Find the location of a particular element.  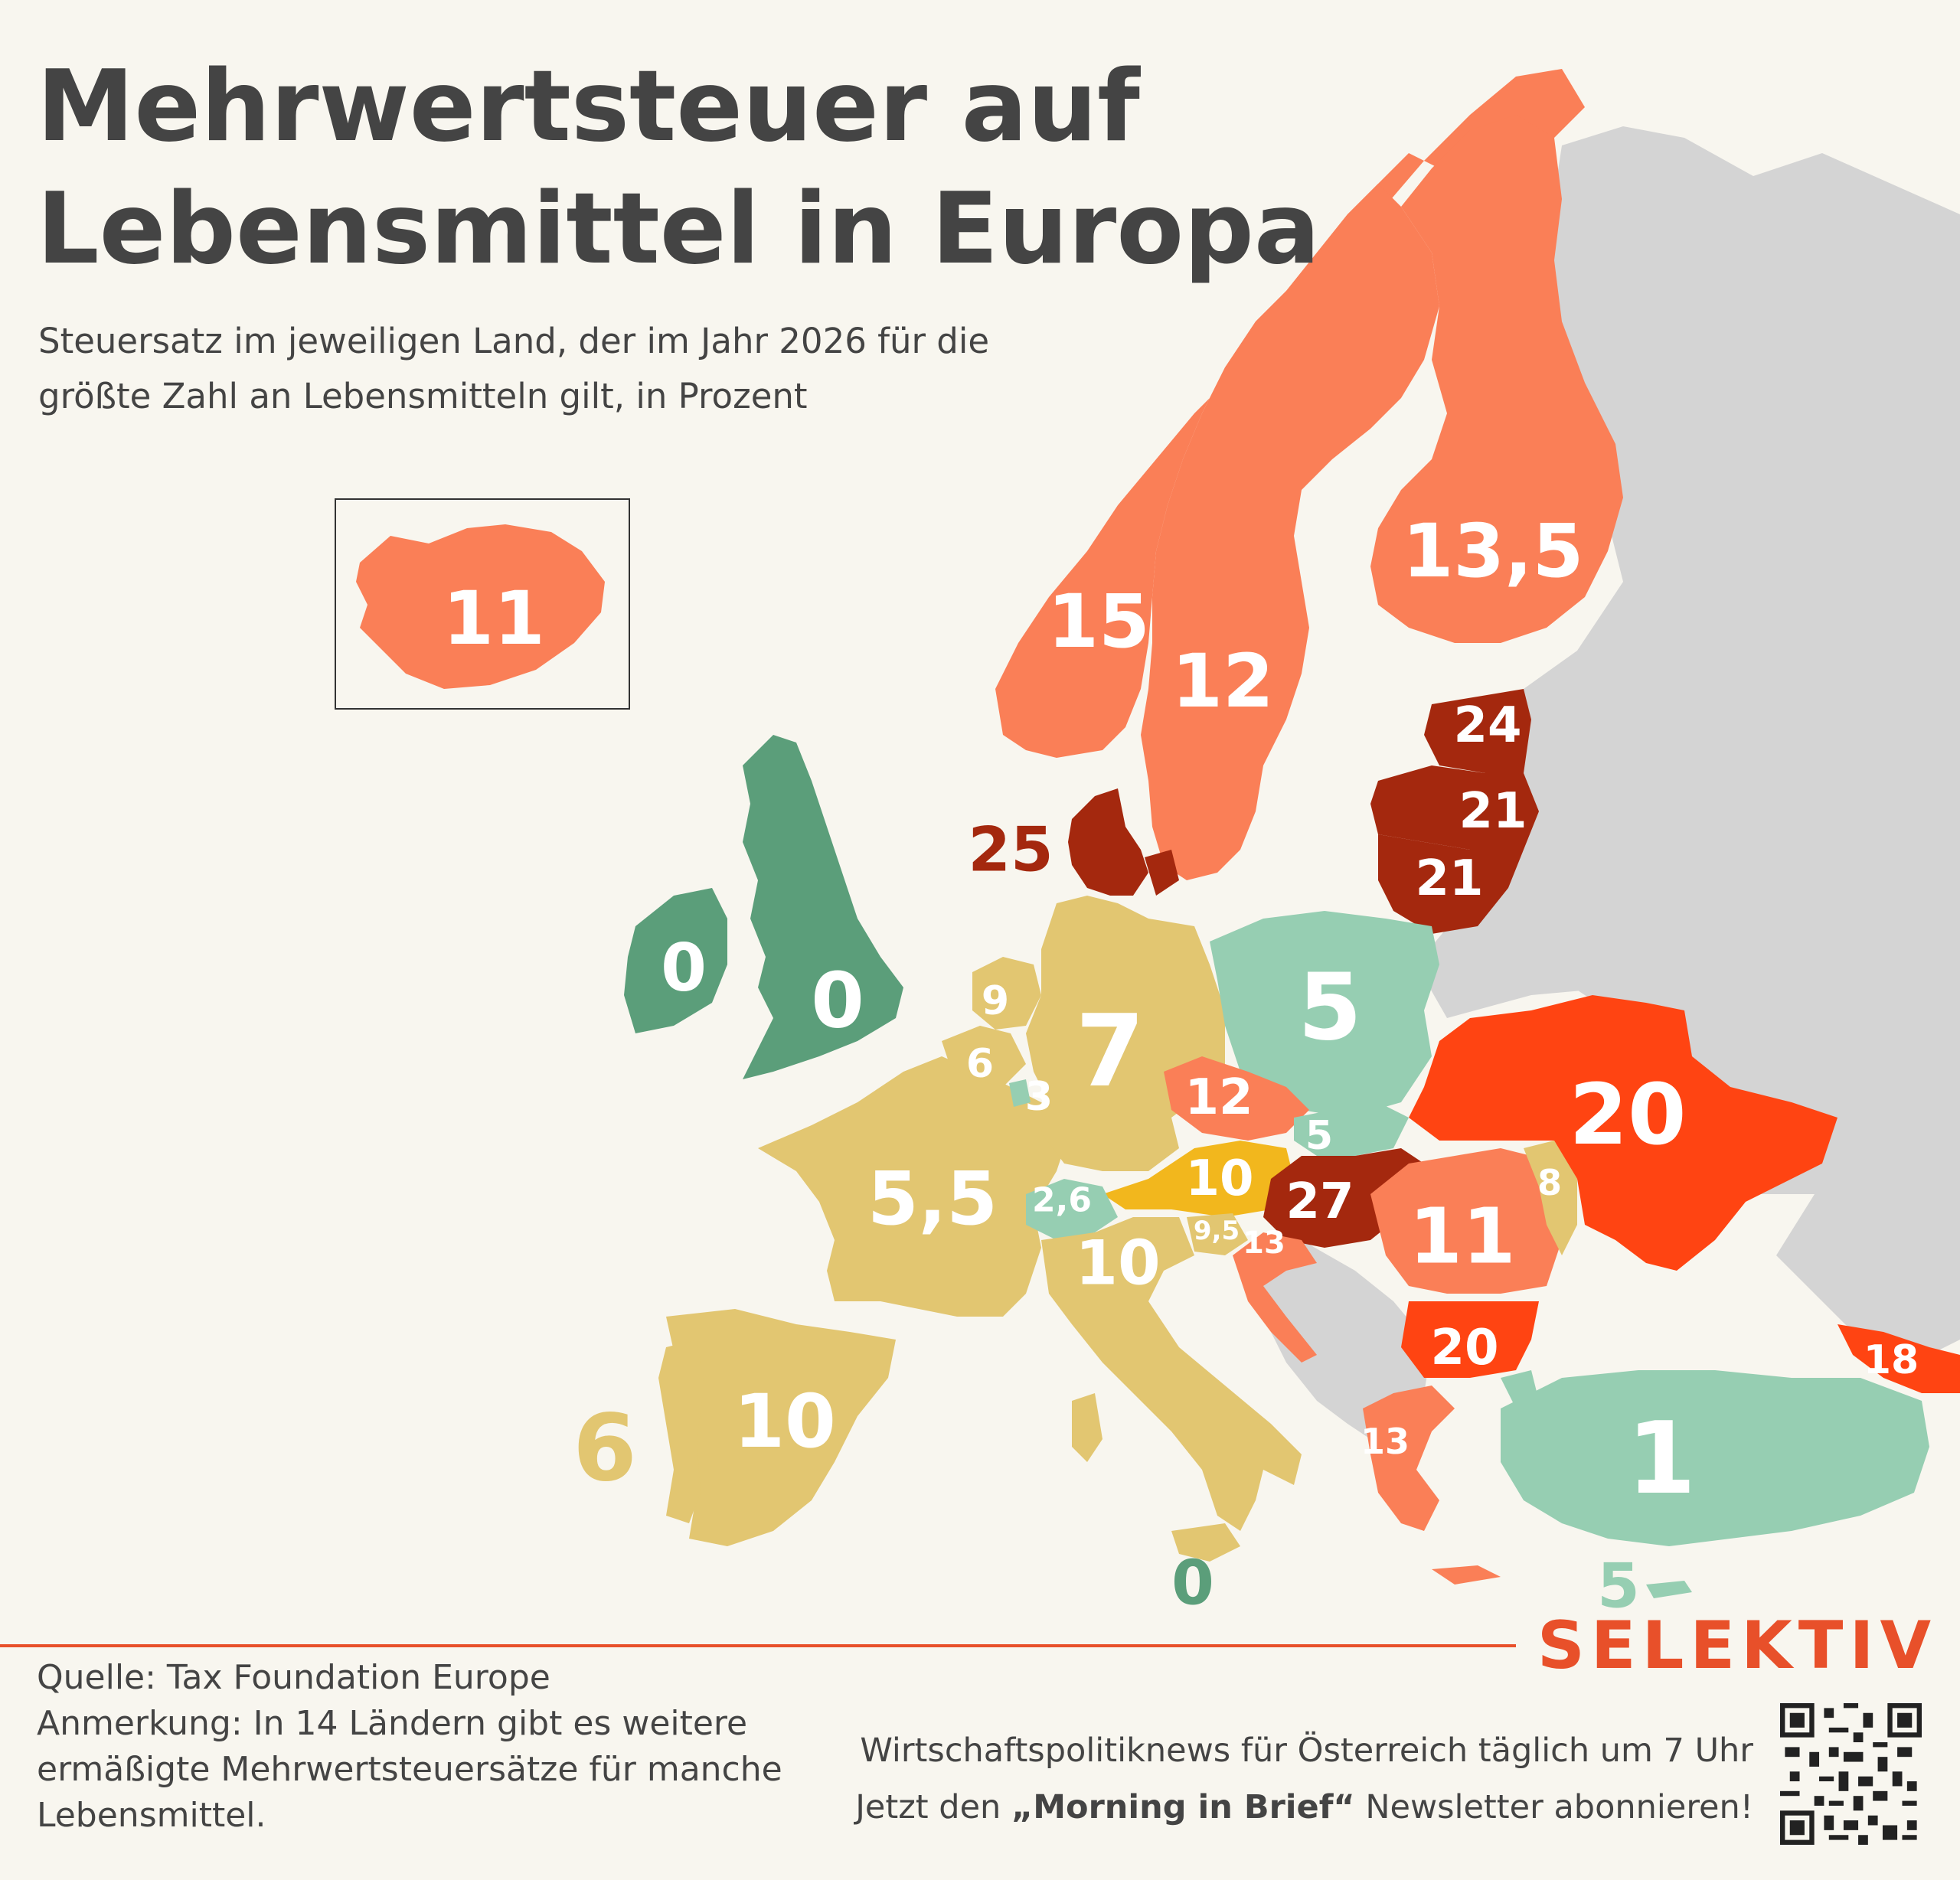

promo-post: Newsletter abonnieren! is located at coordinates (1553, 1807).